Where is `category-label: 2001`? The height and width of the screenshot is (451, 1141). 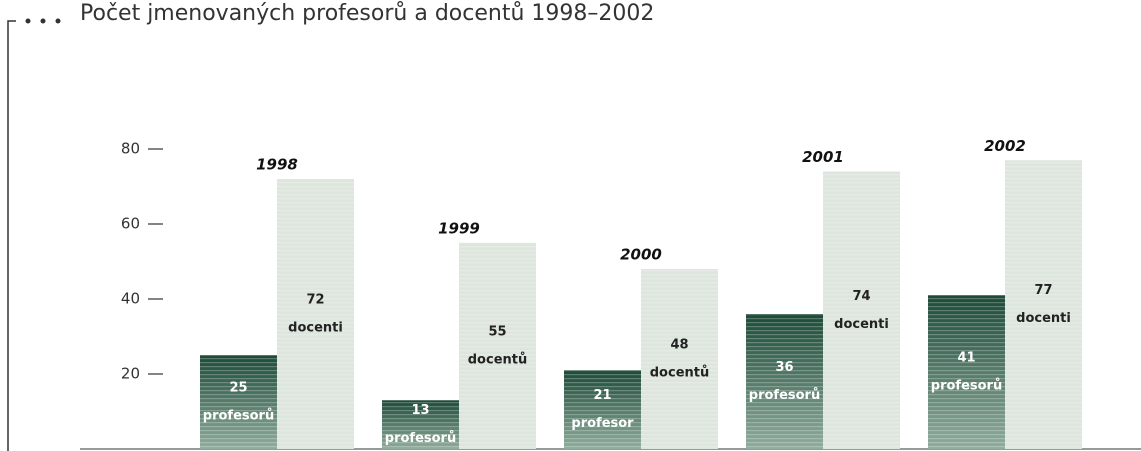 category-label: 2001 is located at coordinates (823, 157).